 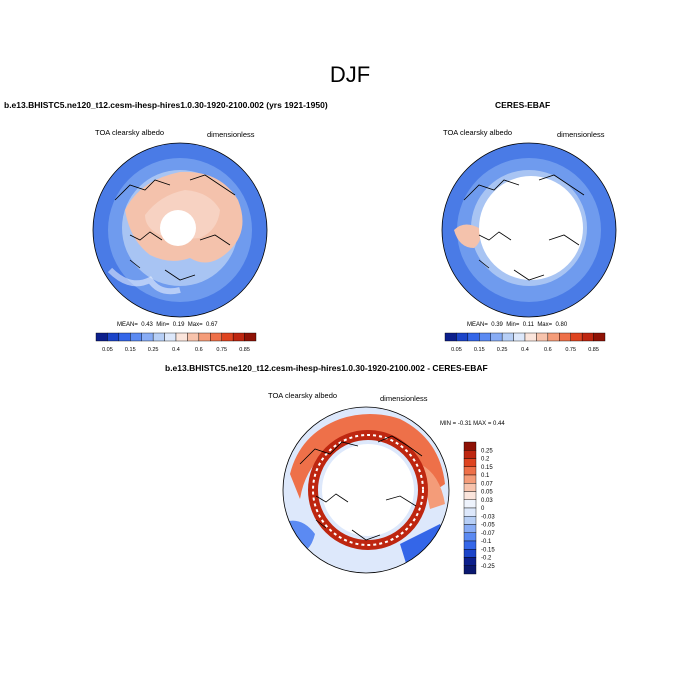 What do you see at coordinates (487, 451) in the screenshot?
I see `diff-colorbar-tick-label: 0.25` at bounding box center [487, 451].